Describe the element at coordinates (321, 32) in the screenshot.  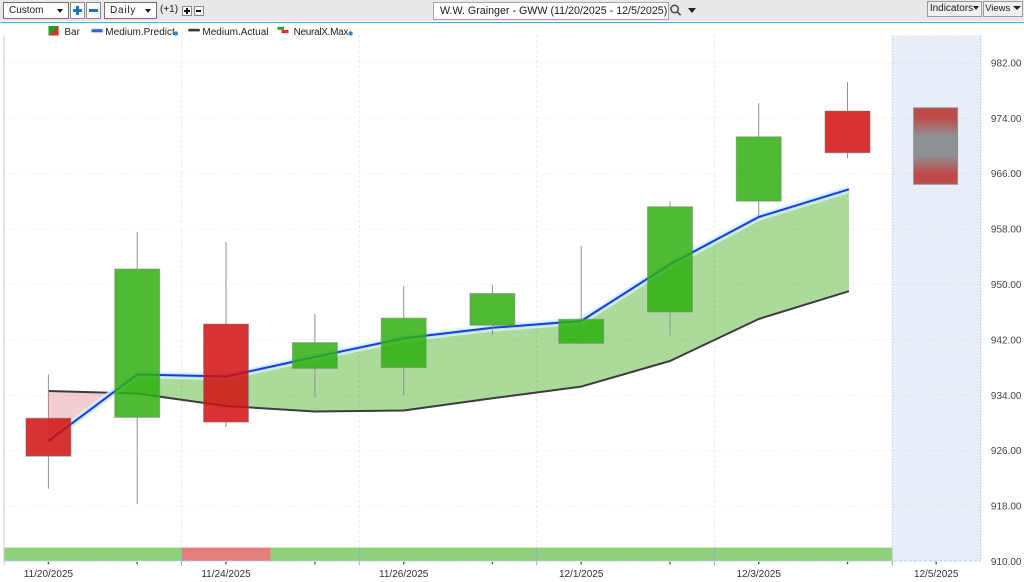
I see `svg-text: NeuralX.Max` at that location.